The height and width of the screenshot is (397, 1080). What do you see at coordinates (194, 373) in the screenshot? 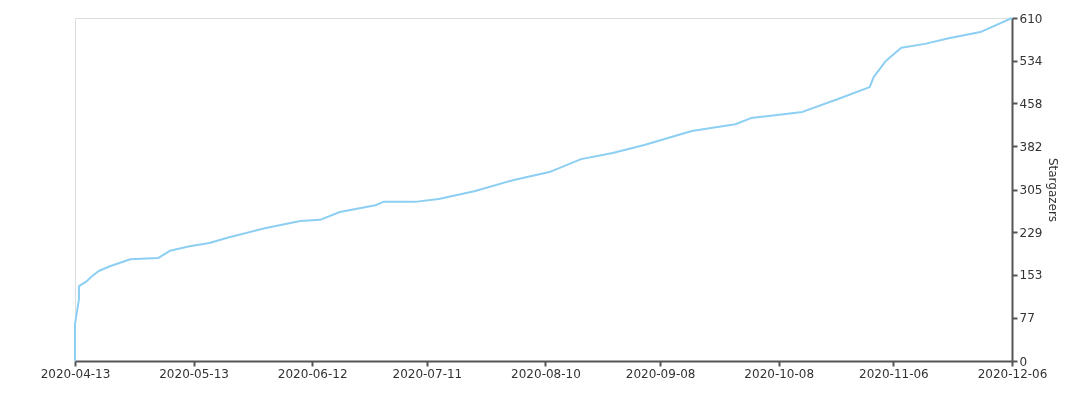
I see `x-tick-label: 2020-05-13` at bounding box center [194, 373].